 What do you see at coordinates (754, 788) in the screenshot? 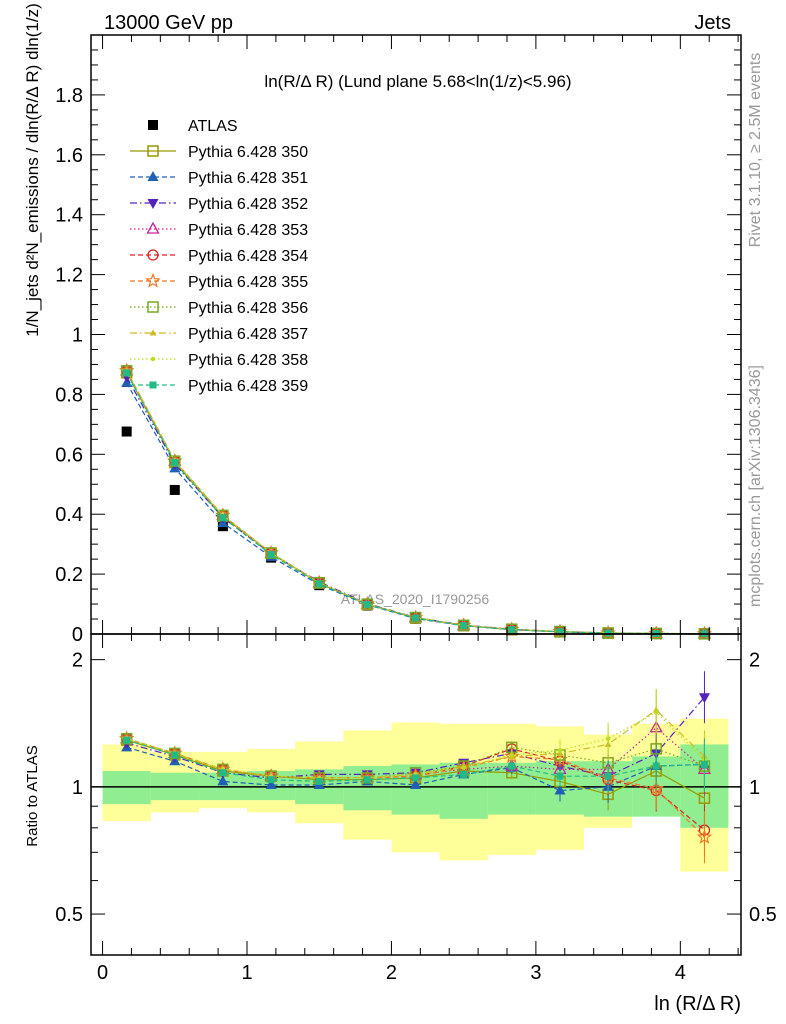
I see `ratio-y-tick-label-right: 1` at bounding box center [754, 788].